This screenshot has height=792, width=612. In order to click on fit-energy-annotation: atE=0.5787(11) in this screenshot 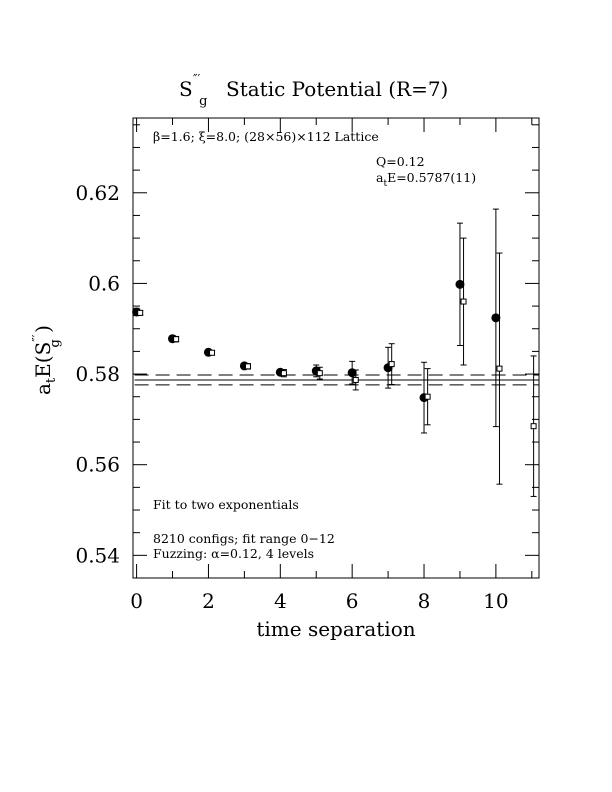, I will do `click(426, 179)`.